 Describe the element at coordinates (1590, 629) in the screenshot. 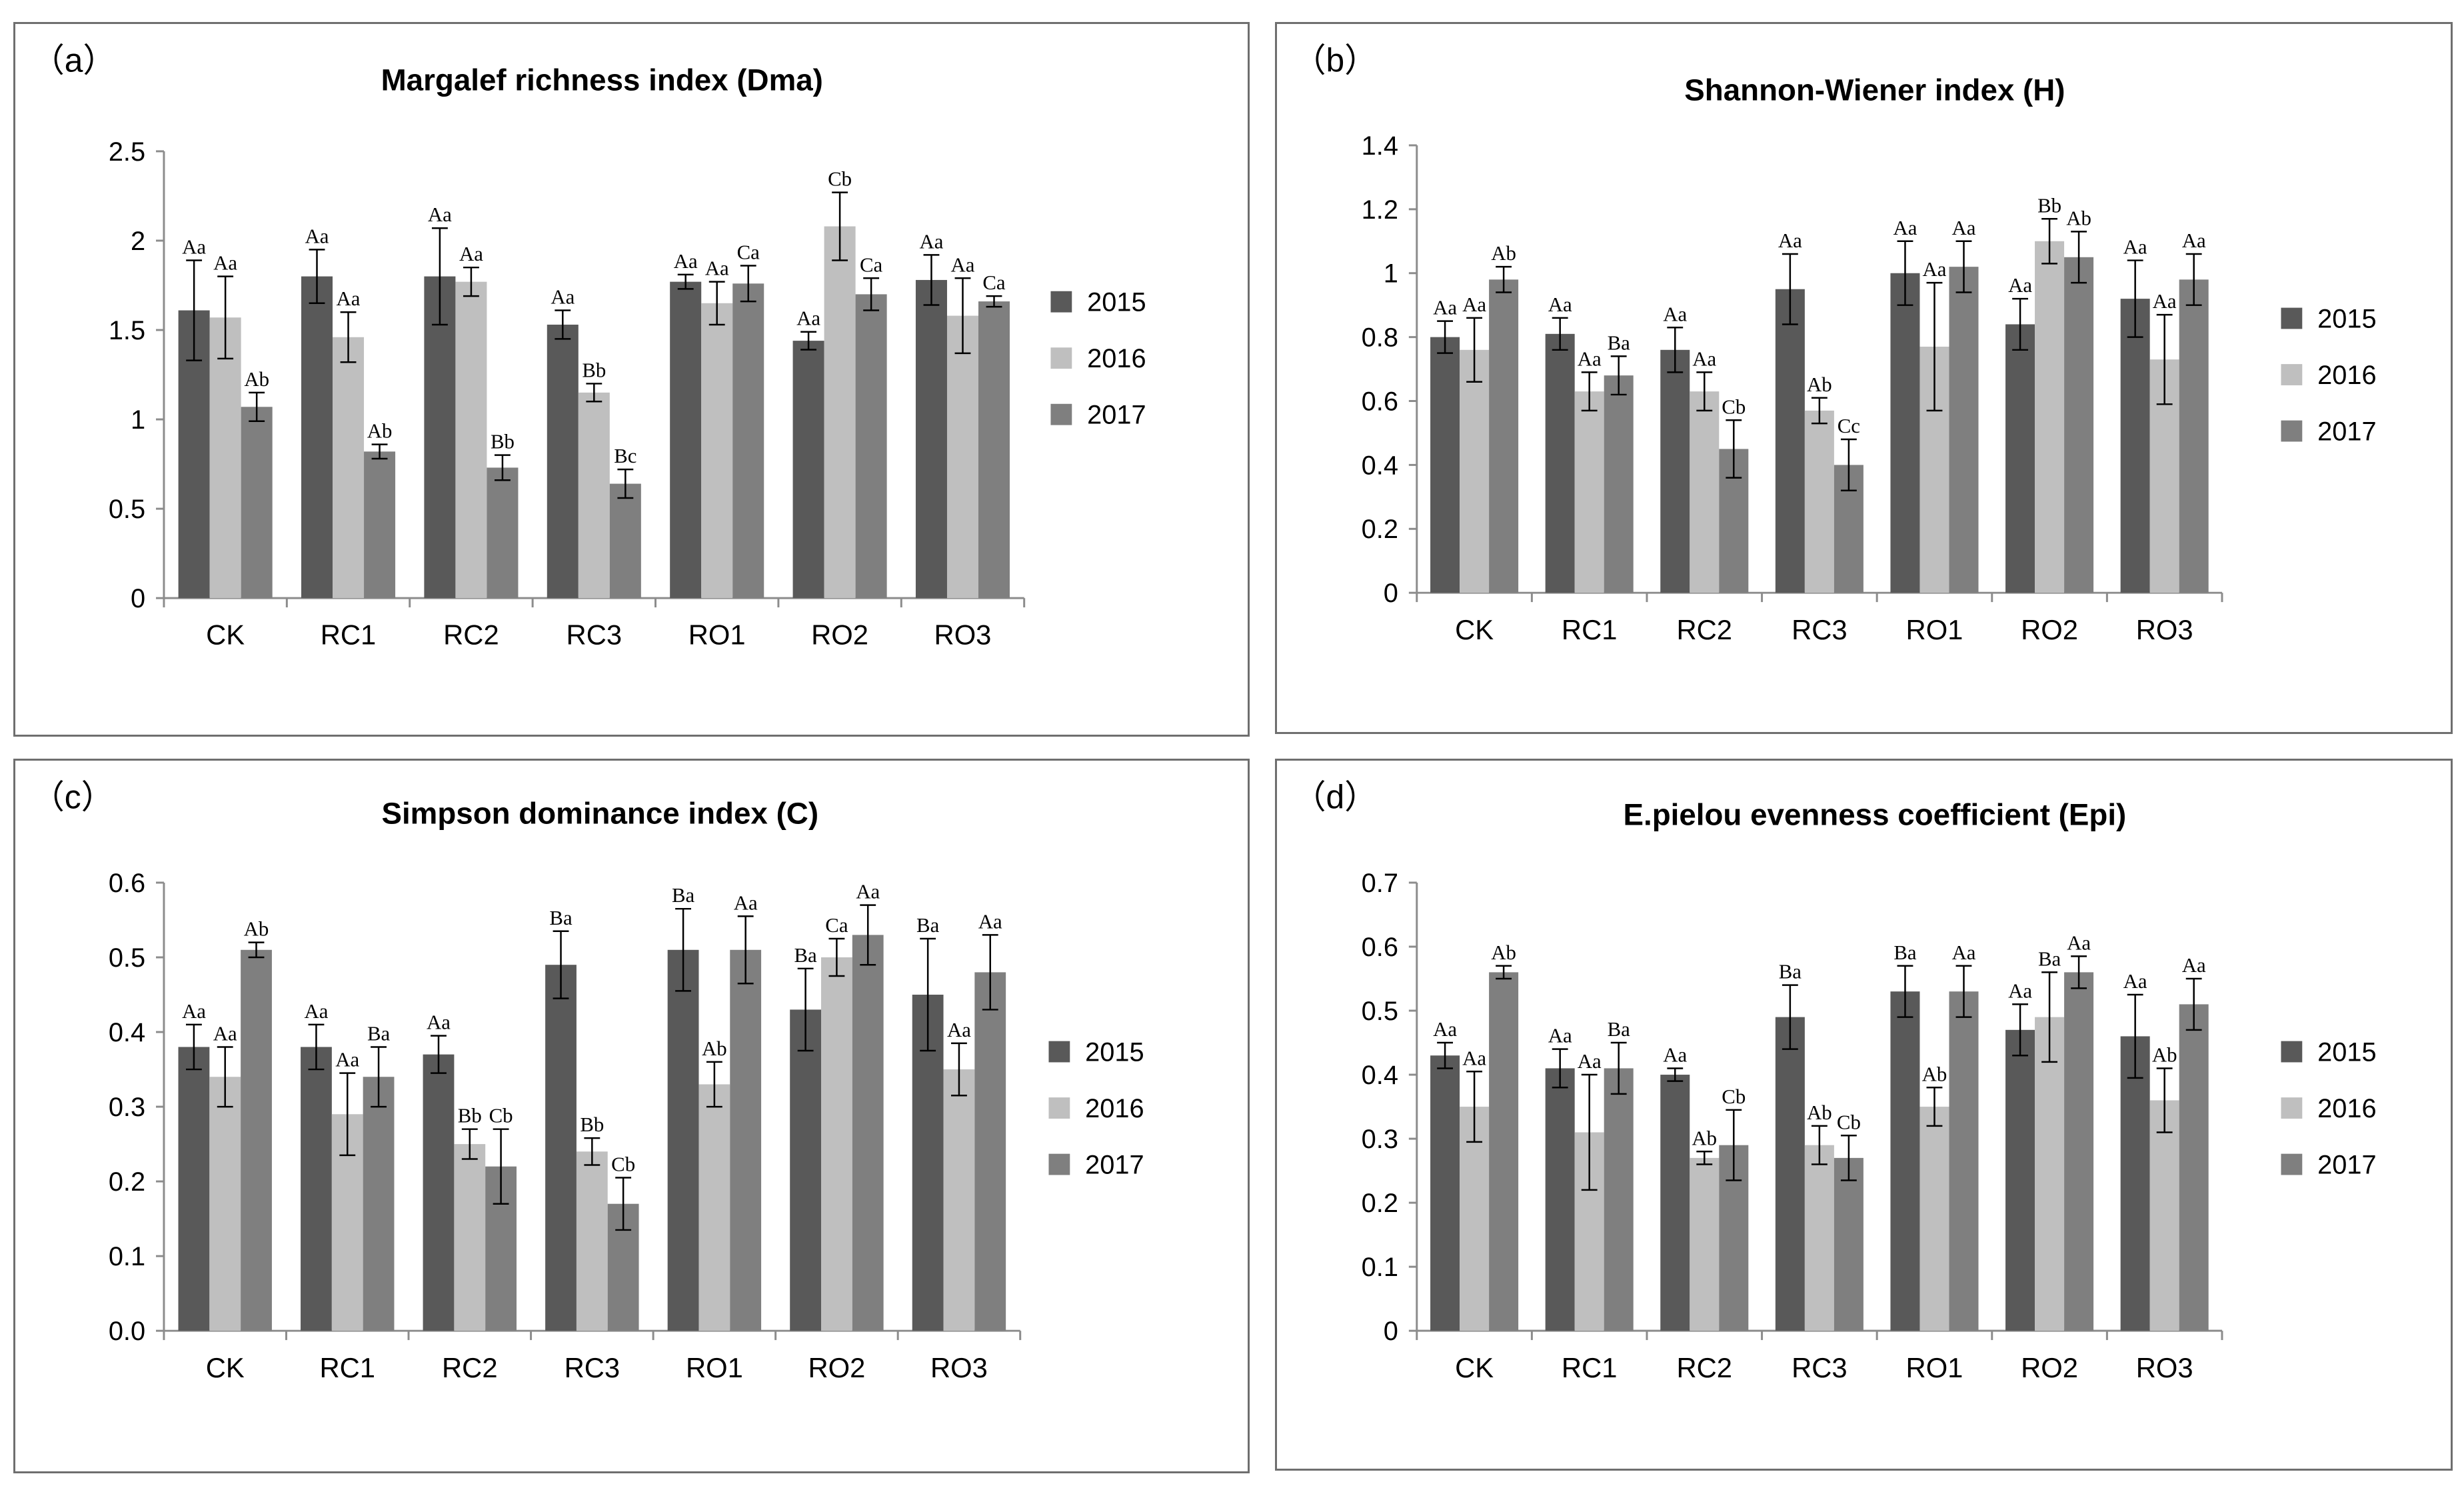

I see `chart-b-category-label: RC1` at that location.